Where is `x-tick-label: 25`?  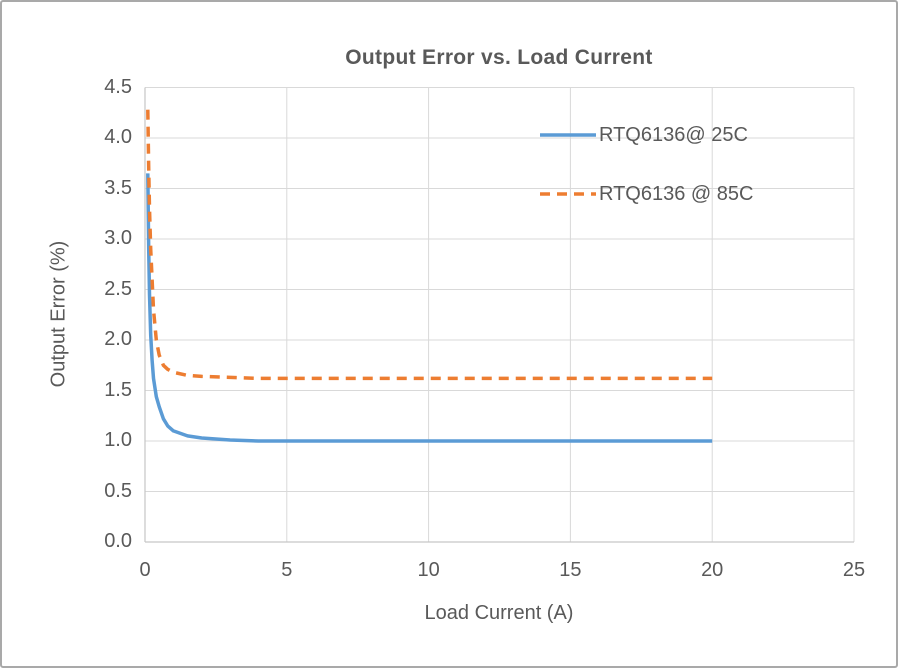
x-tick-label: 25 is located at coordinates (854, 570).